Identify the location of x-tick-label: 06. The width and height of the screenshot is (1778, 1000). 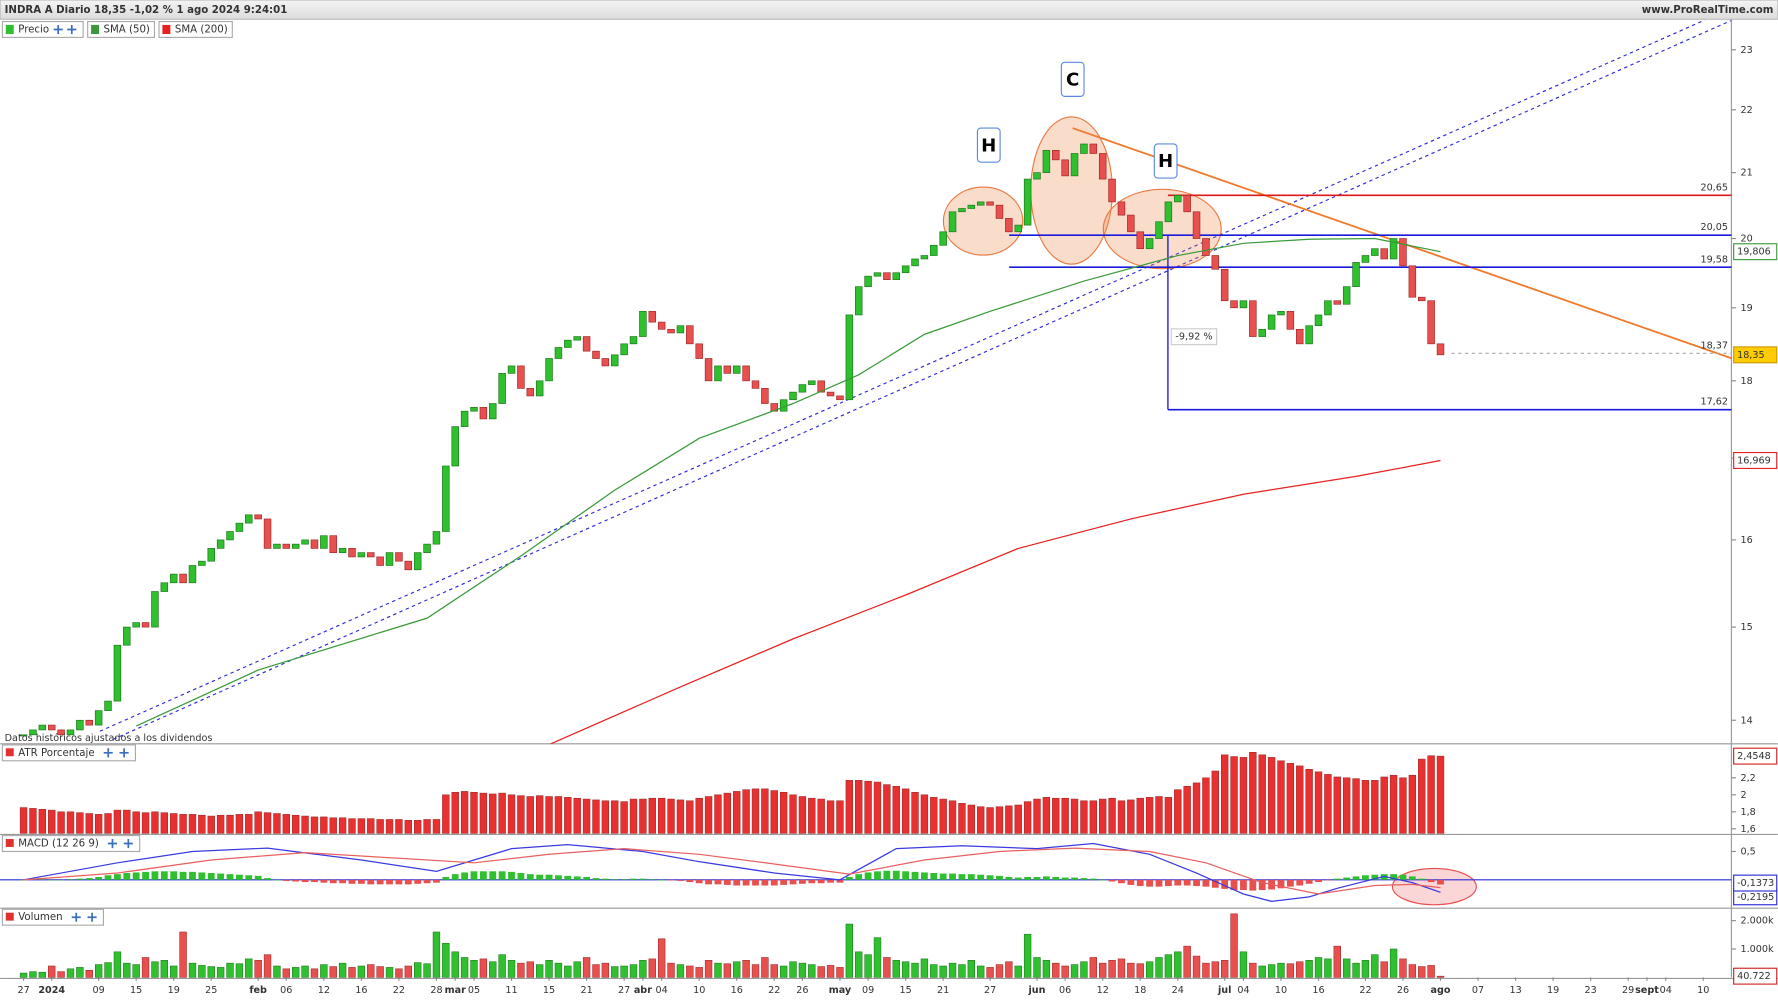
(1065, 990).